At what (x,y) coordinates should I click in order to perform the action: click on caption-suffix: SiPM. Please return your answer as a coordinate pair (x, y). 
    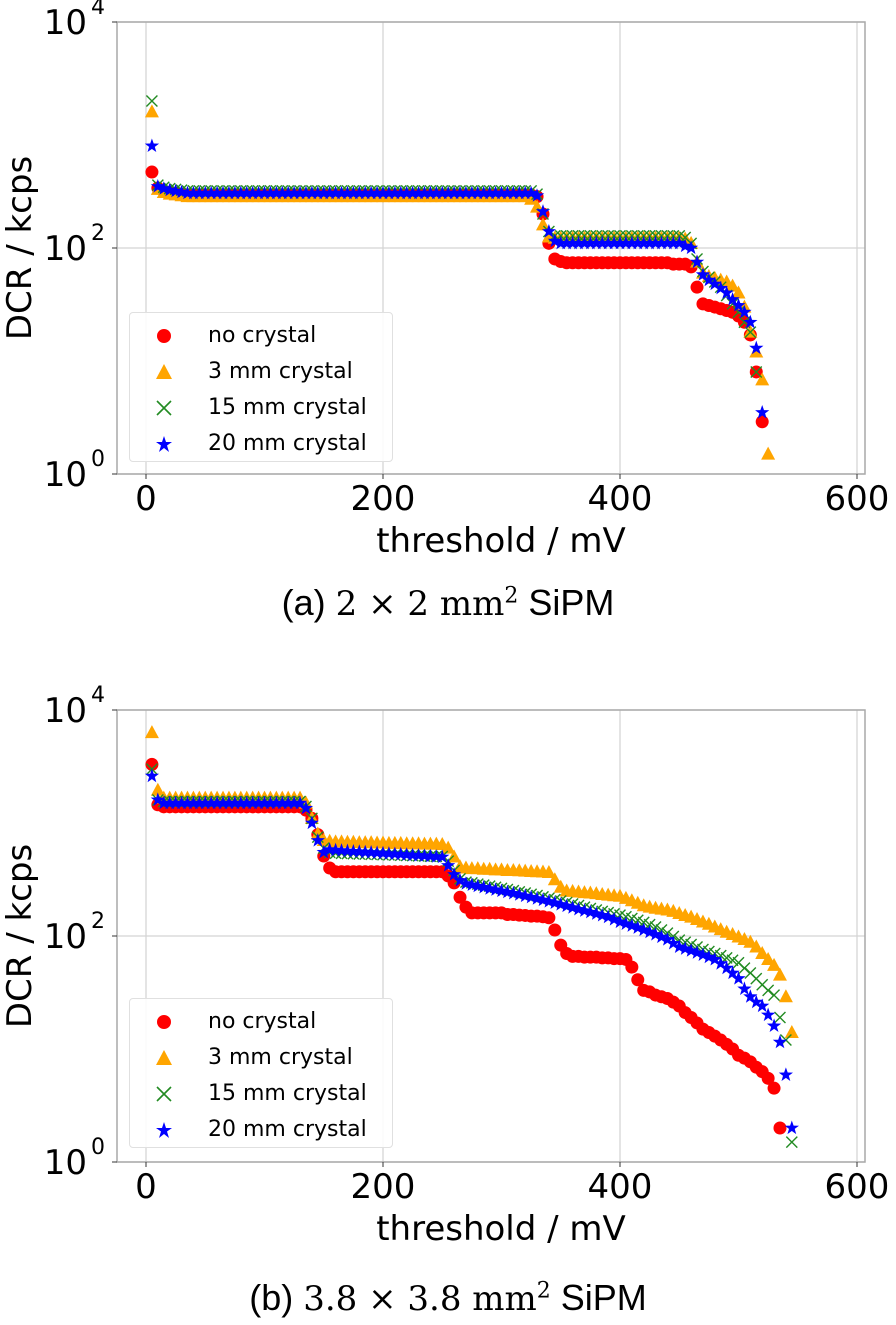
    Looking at the image, I should click on (571, 602).